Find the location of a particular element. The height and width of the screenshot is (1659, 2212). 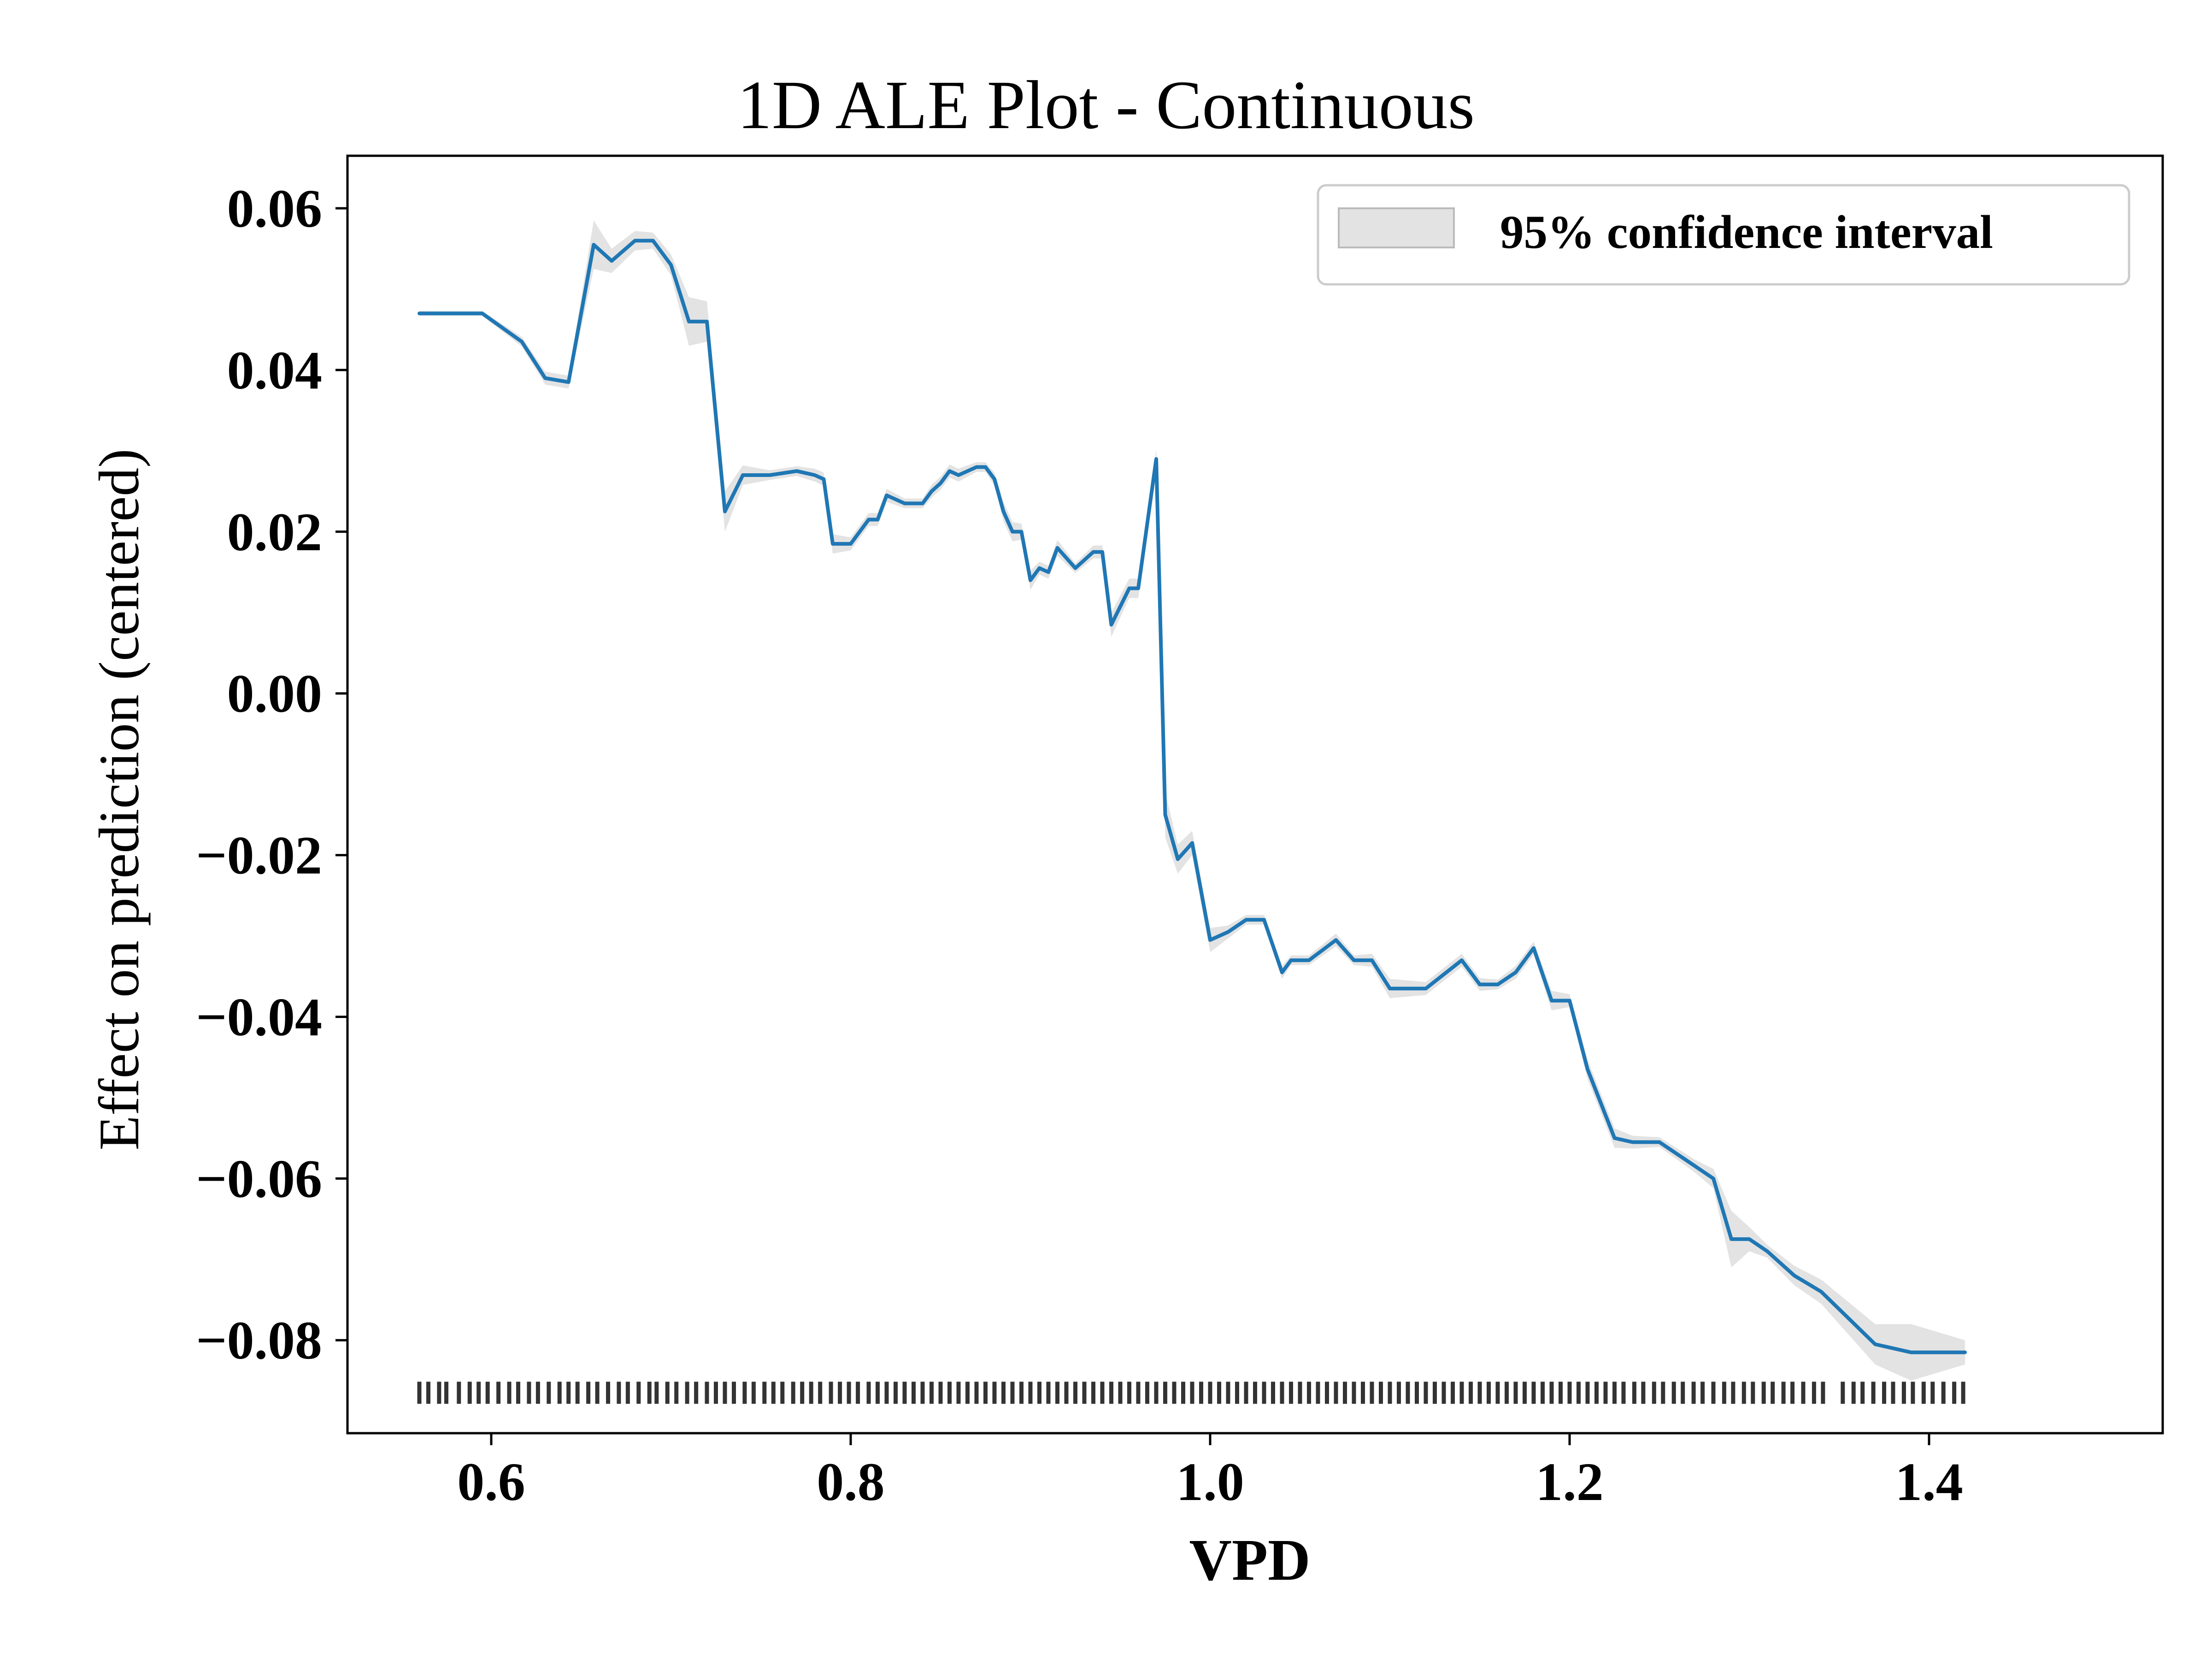

x-tick-label: 0.6 is located at coordinates (491, 1482).